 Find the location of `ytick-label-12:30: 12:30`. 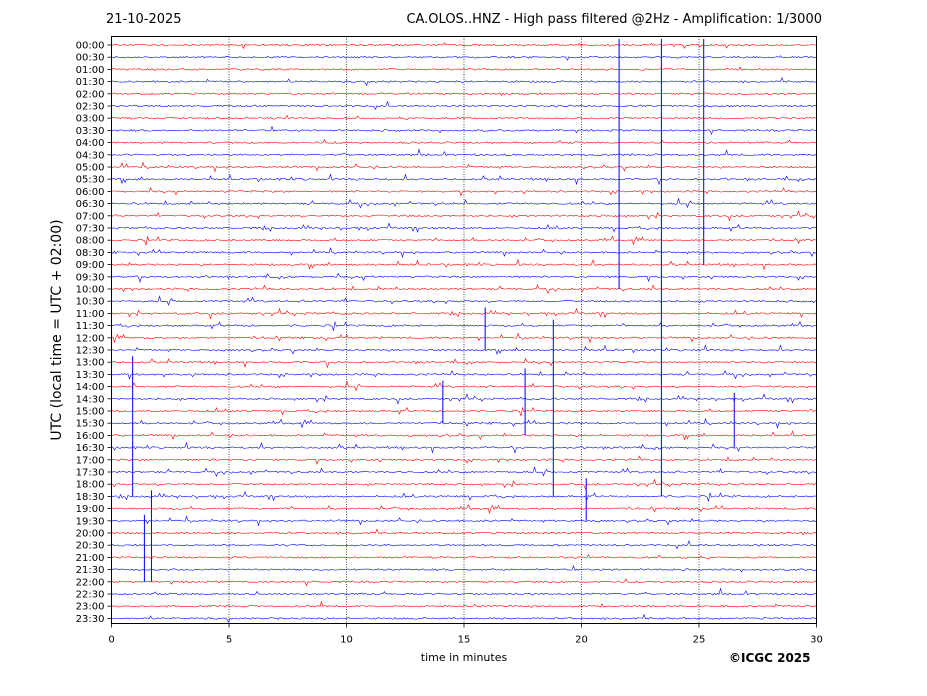

ytick-label-12:30: 12:30 is located at coordinates (90, 351).